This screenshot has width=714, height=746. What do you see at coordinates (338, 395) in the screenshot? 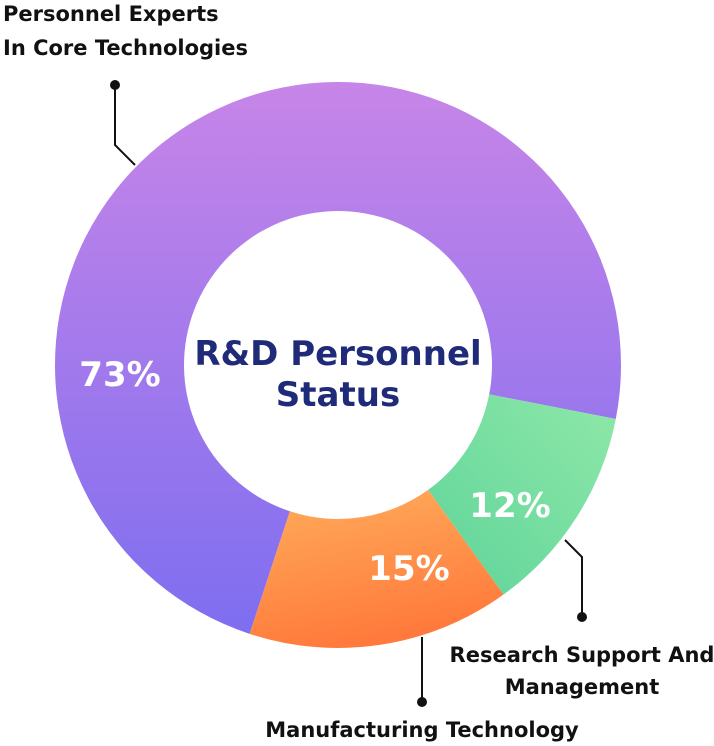
I see `center-title-line-2: Status` at bounding box center [338, 395].